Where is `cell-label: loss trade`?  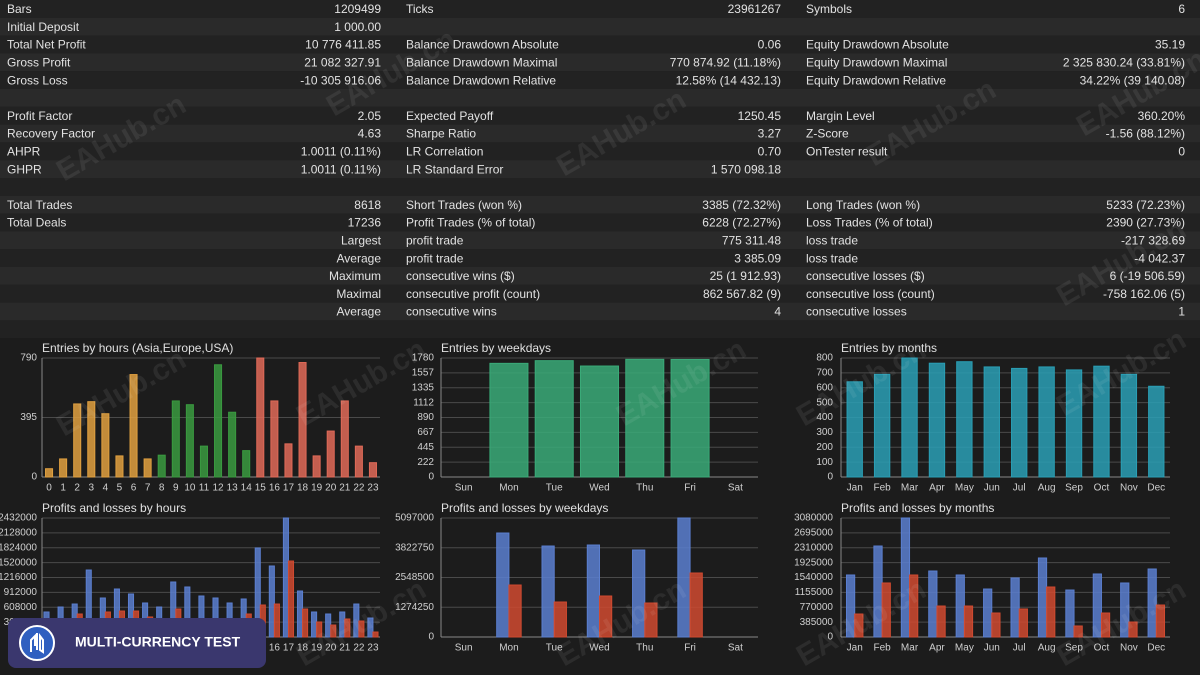 cell-label: loss trade is located at coordinates (832, 240).